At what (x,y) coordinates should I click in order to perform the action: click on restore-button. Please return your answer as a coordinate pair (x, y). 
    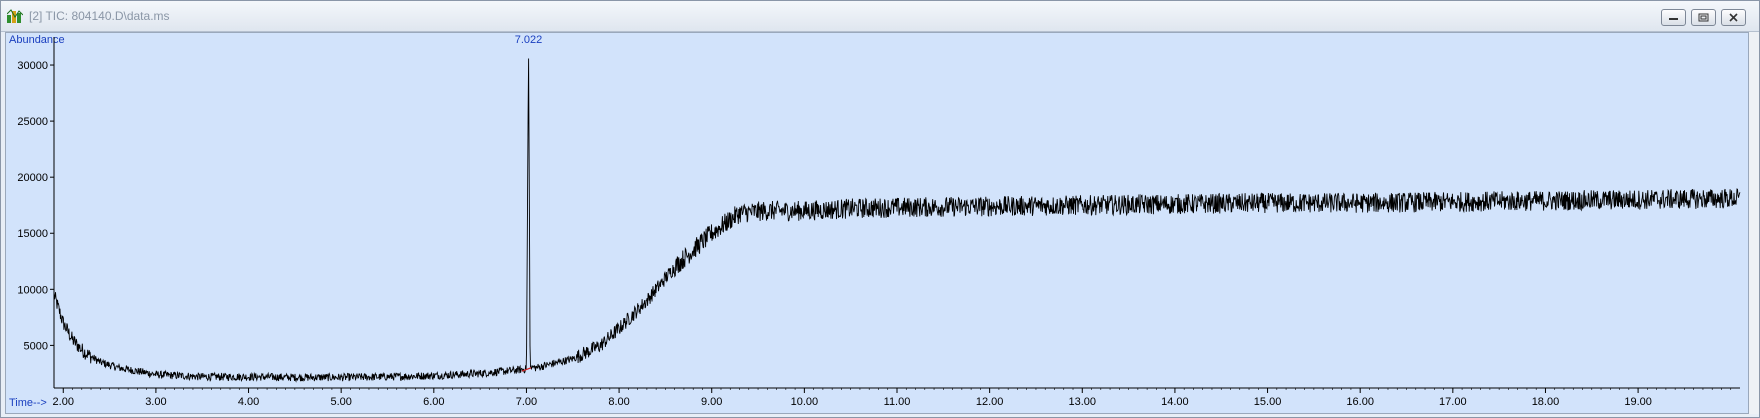
    Looking at the image, I should click on (1703, 17).